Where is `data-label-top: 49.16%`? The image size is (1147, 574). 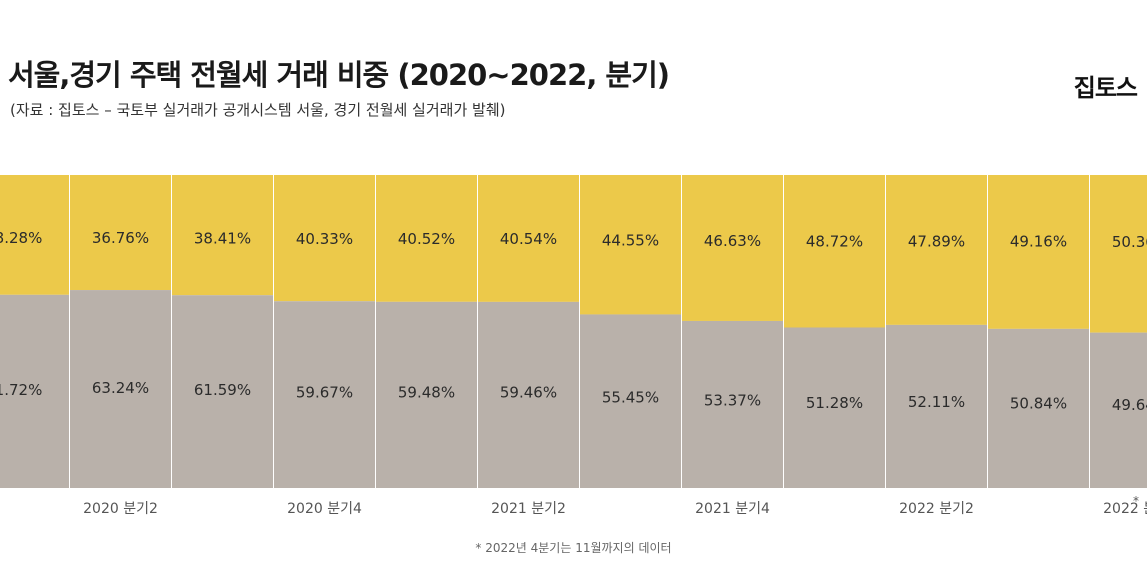 data-label-top: 49.16% is located at coordinates (1038, 242).